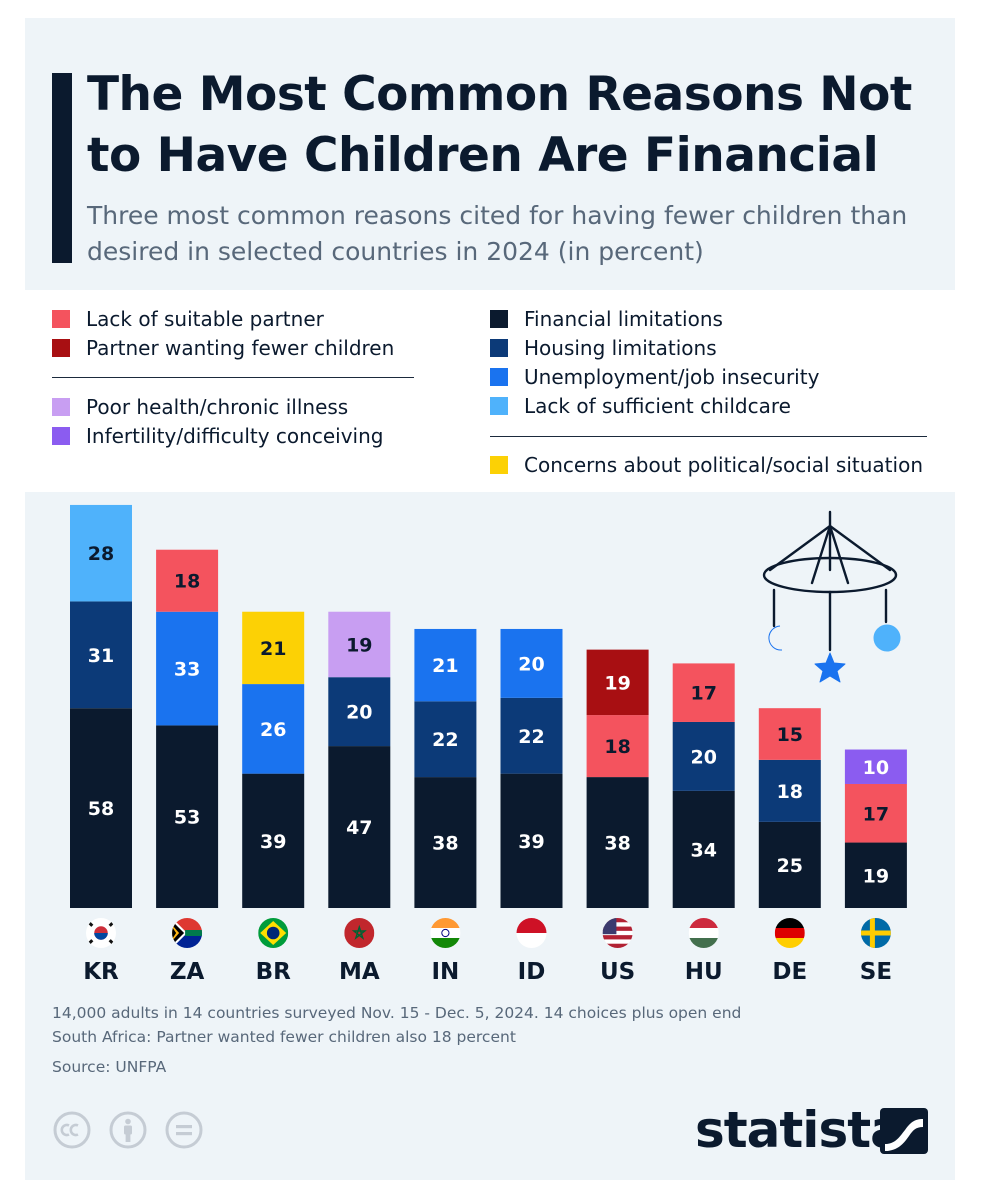 The image size is (981, 1200). I want to click on legend-item-childcare: Lack of sufficient childcare, so click(640, 406).